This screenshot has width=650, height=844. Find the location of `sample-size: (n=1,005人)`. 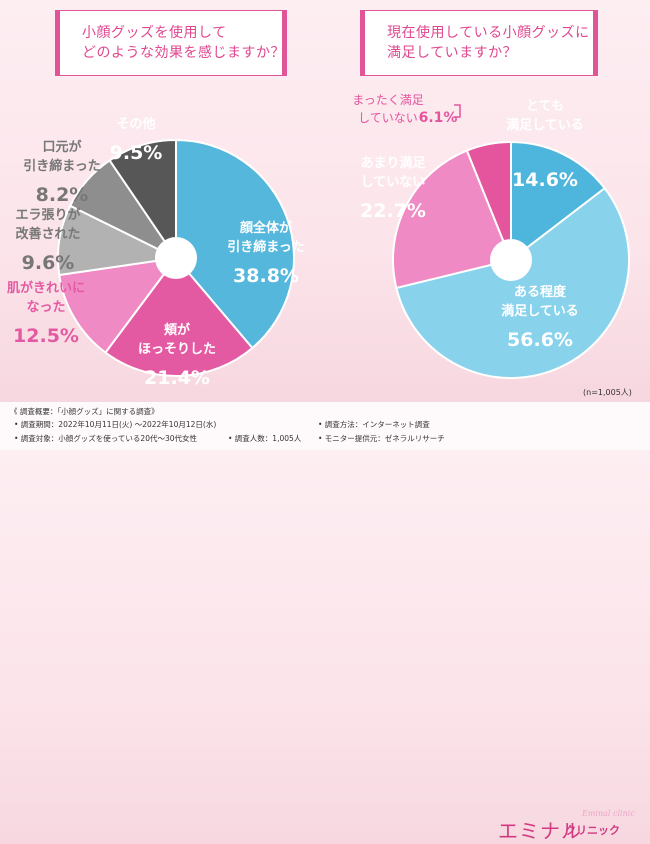

sample-size: (n=1,005人) is located at coordinates (607, 392).